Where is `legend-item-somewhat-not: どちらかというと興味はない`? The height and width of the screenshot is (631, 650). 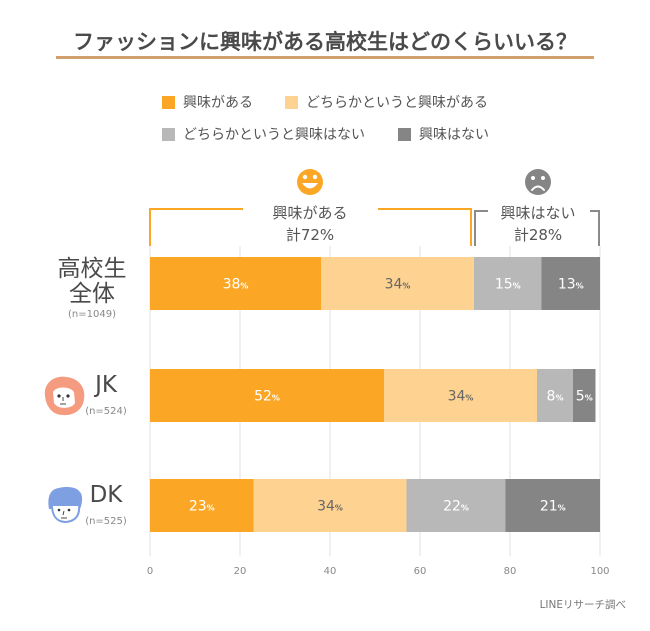 legend-item-somewhat-not: どちらかというと興味はない is located at coordinates (263, 134).